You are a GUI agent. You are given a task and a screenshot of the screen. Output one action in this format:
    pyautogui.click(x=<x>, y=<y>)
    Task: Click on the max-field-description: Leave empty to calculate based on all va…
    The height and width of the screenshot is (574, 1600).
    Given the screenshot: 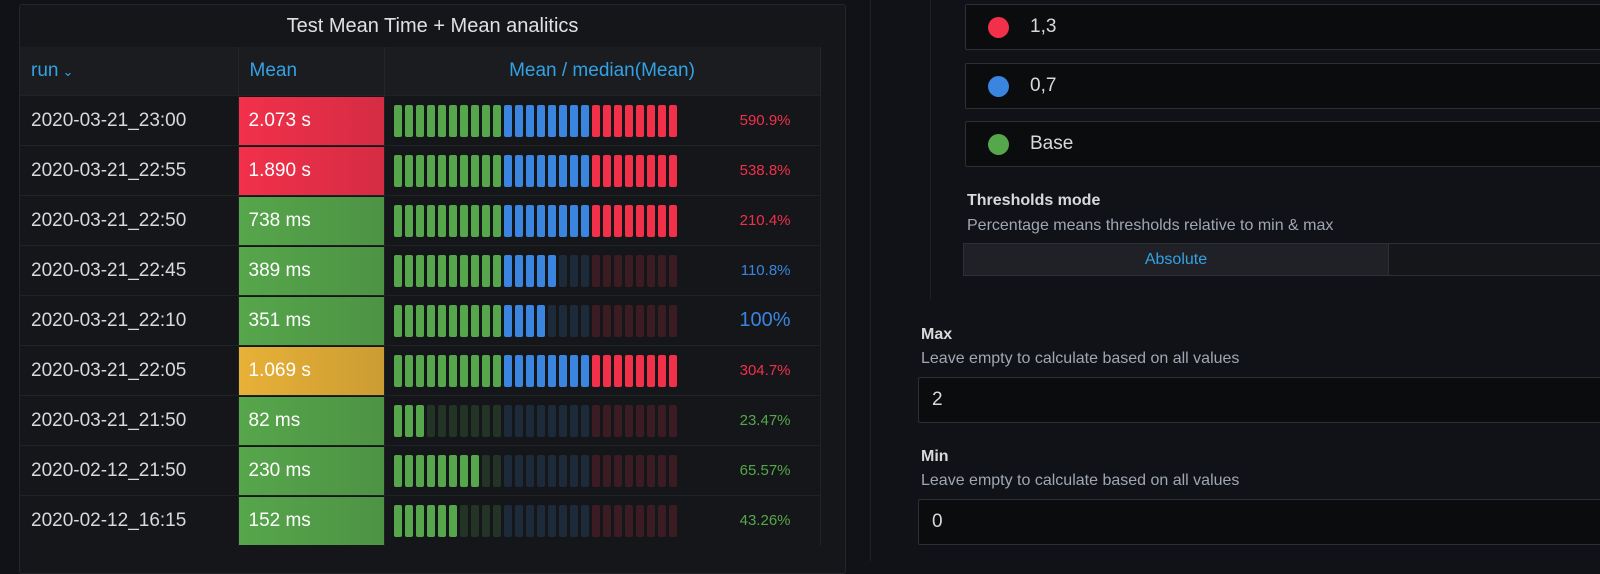 What is the action you would take?
    pyautogui.click(x=1080, y=358)
    